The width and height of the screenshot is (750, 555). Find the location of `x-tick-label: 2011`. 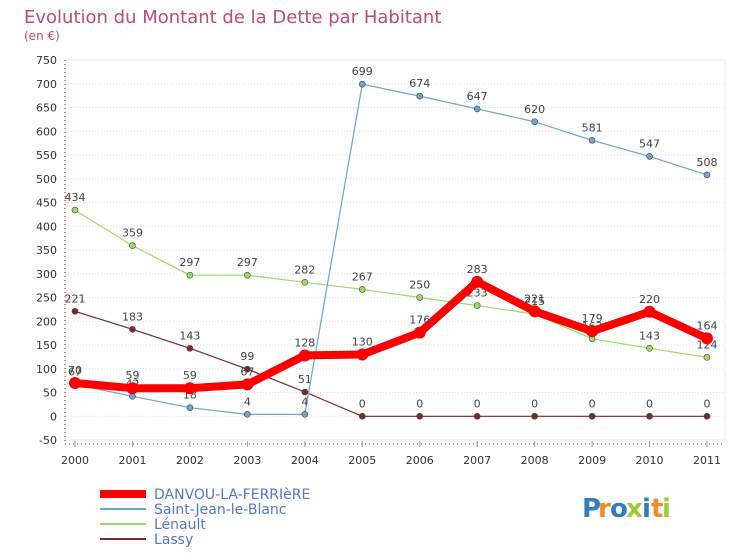

x-tick-label: 2011 is located at coordinates (707, 460).